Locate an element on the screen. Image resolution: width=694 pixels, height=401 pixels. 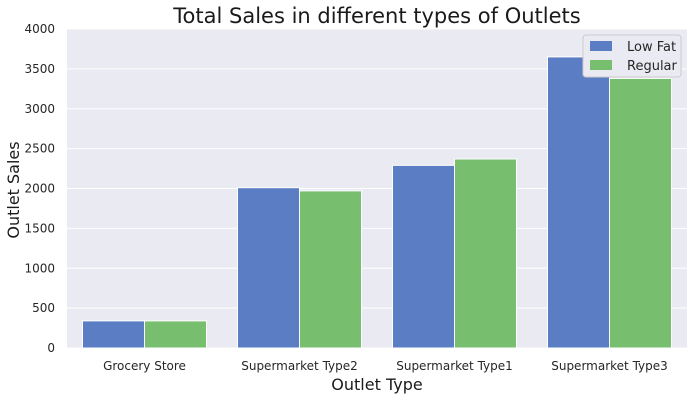
y-tick-label-1000: 1000 is located at coordinates (39, 268).